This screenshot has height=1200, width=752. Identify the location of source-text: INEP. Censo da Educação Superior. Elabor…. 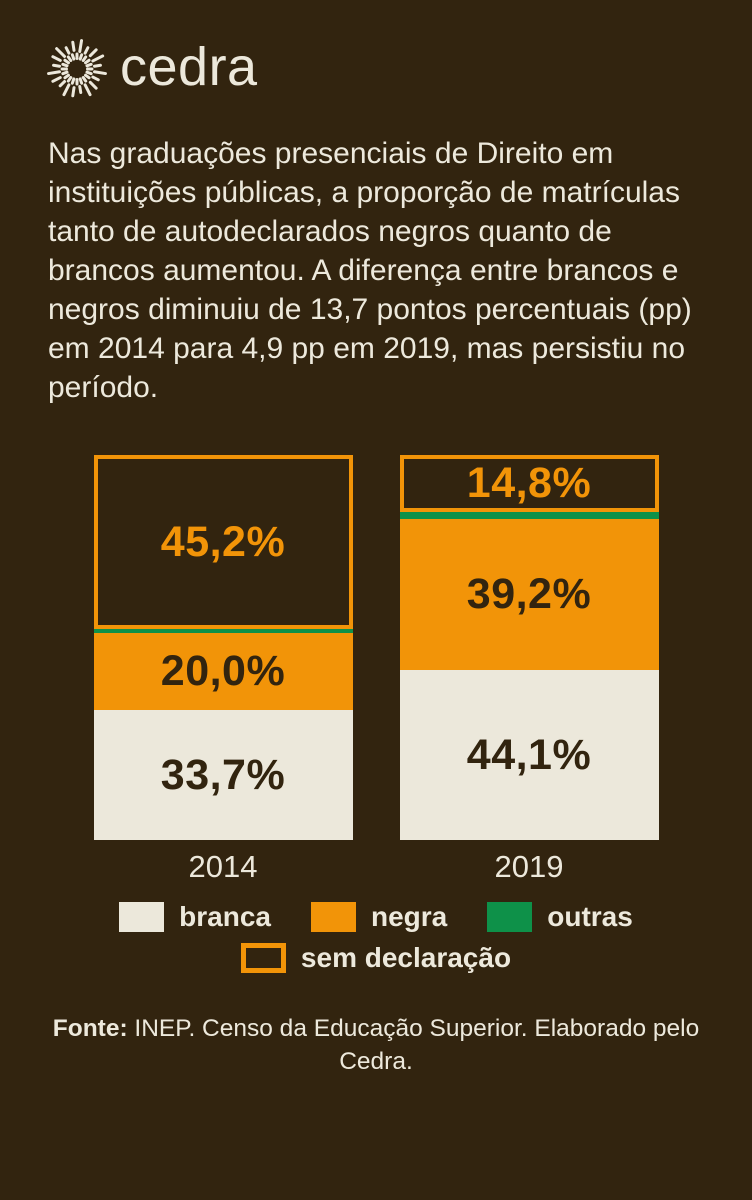
(417, 1045).